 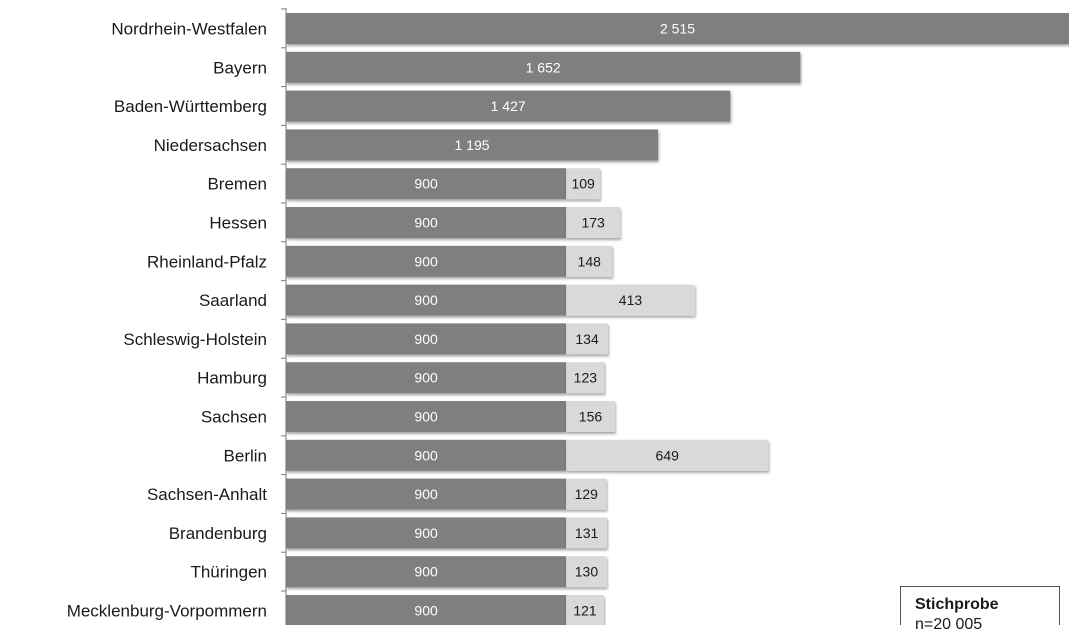 I want to click on value-label-secondary-hamburg: 123, so click(x=586, y=378).